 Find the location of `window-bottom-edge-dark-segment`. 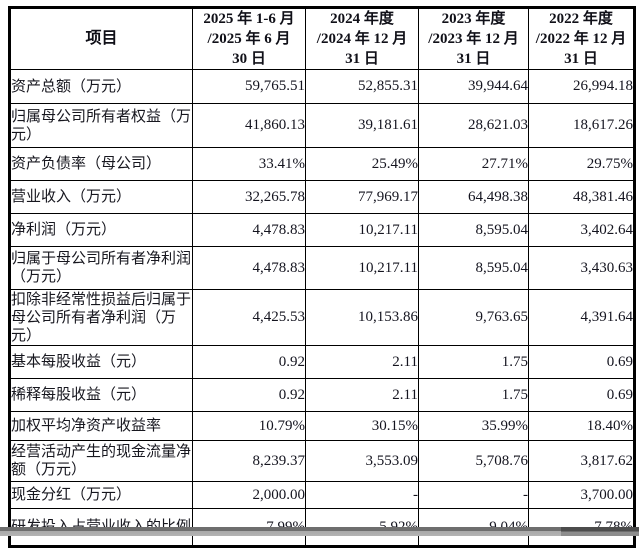

window-bottom-edge-dark-segment is located at coordinates (600, 531).